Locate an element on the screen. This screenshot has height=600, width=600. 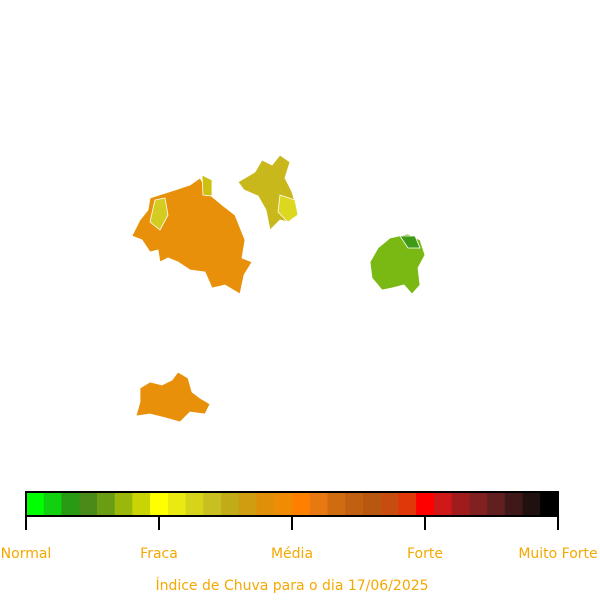
colorbar-label: Fraca is located at coordinates (159, 554).